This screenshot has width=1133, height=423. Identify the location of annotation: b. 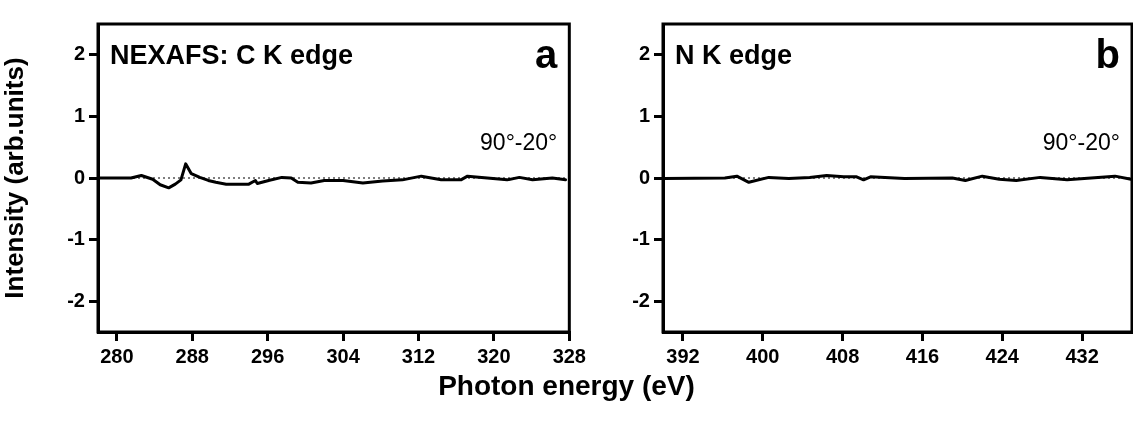
(1107, 54).